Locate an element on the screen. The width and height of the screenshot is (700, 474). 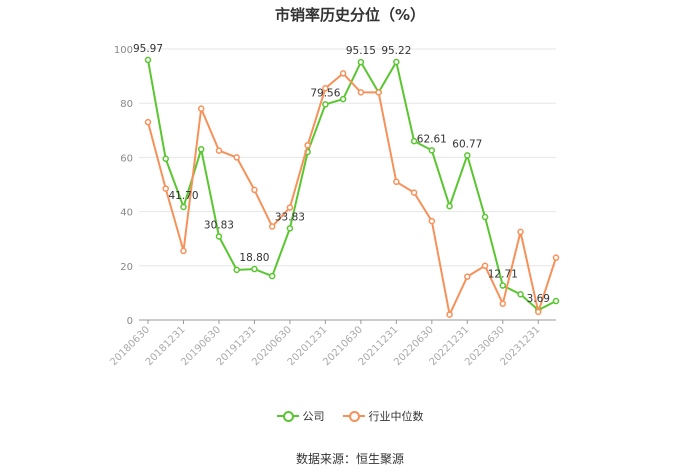
data-label: 60.77 is located at coordinates (467, 144).